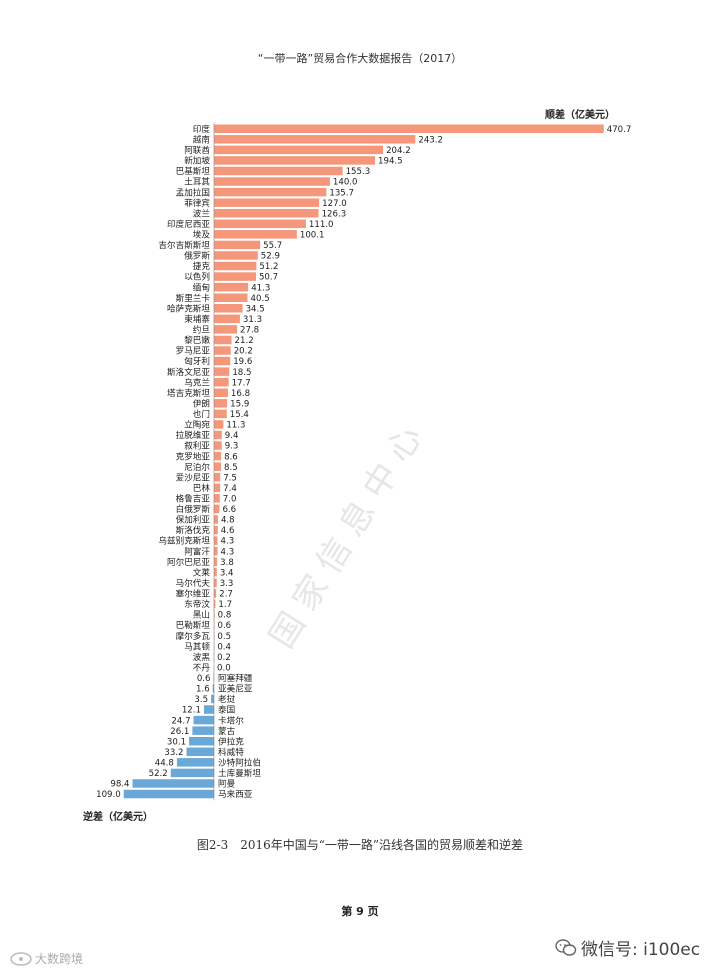  What do you see at coordinates (202, 488) in the screenshot?
I see `category-label: 巴林` at bounding box center [202, 488].